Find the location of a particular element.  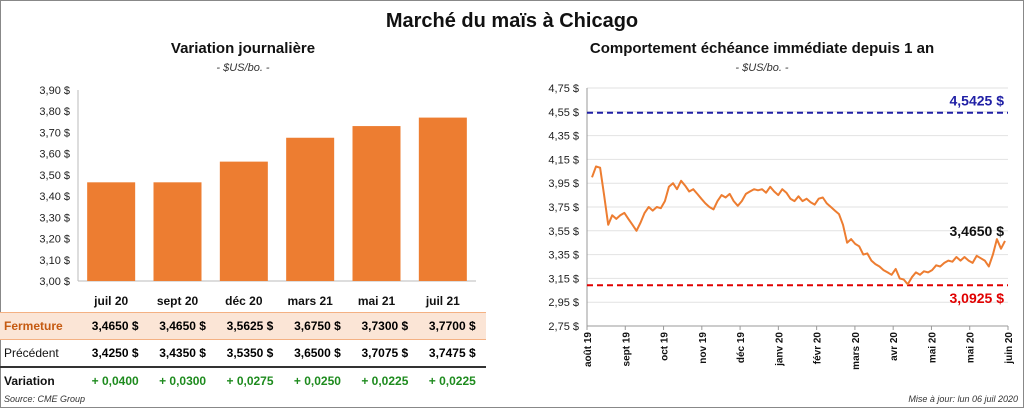

y-tick-label: 3,10 $ is located at coordinates (54, 261).